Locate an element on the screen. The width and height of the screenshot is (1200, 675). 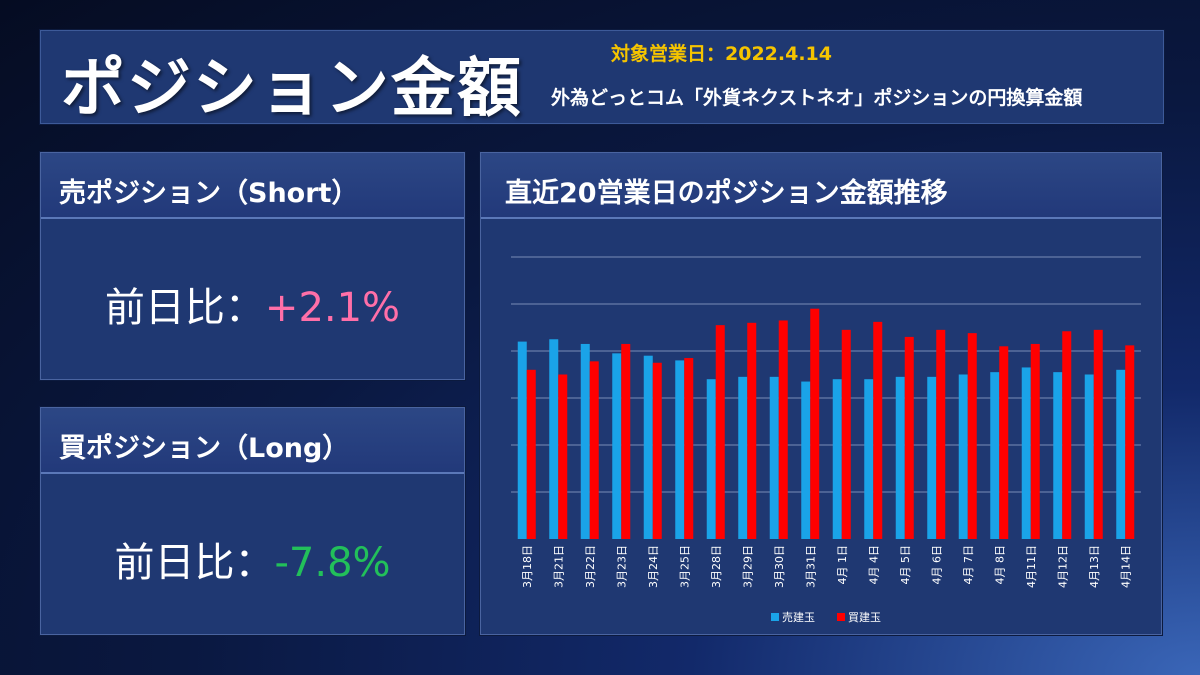
long-ratio: 前日比：-7.8% is located at coordinates (252, 559).